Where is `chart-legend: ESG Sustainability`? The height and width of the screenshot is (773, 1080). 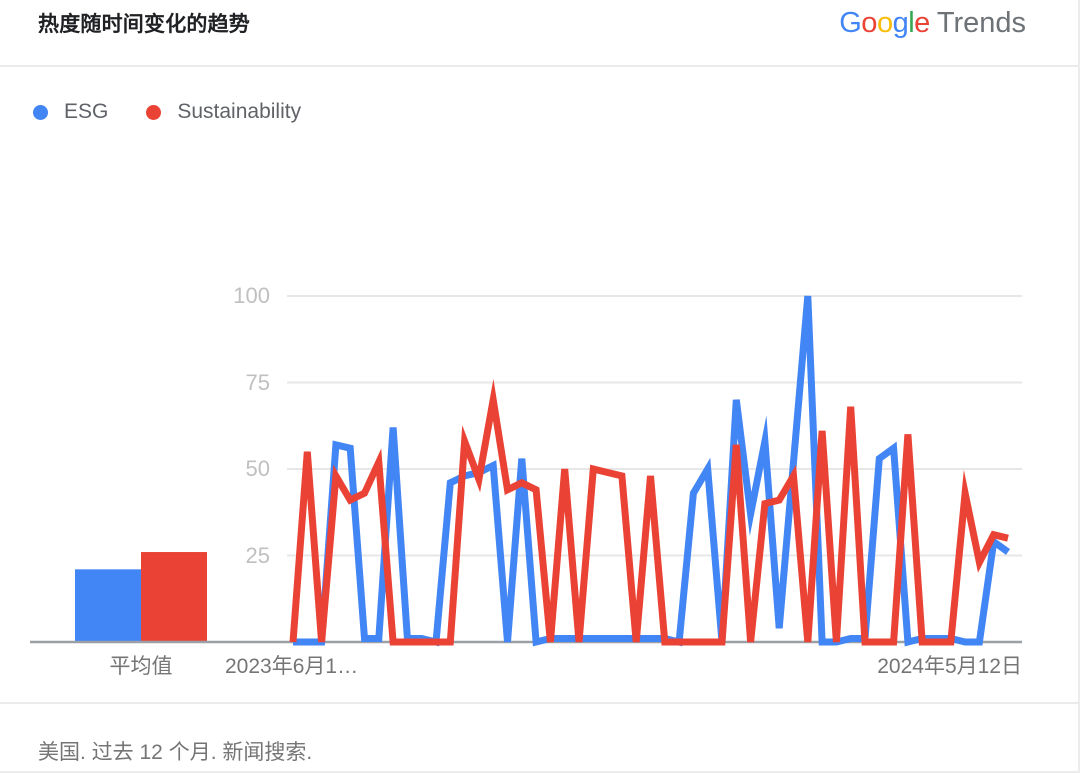 chart-legend: ESG Sustainability is located at coordinates (186, 112).